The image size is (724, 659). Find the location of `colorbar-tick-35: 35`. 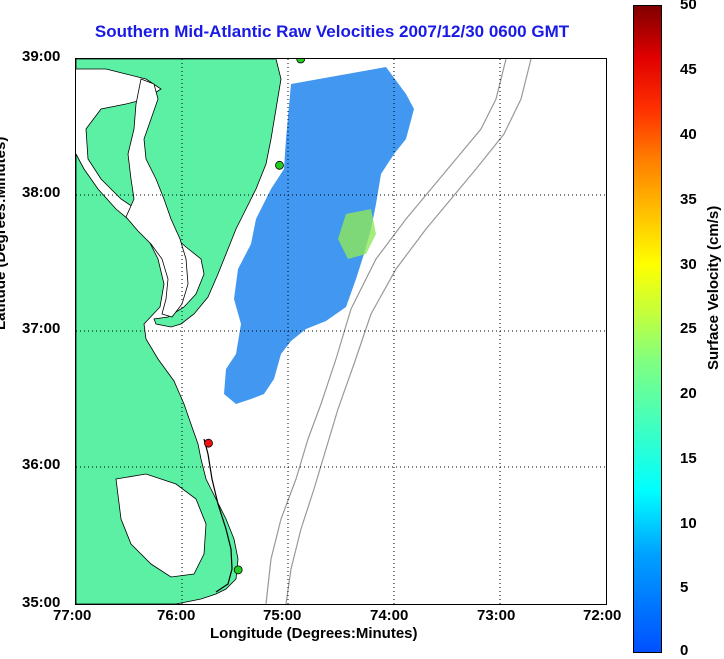

colorbar-tick-35: 35 is located at coordinates (688, 199).